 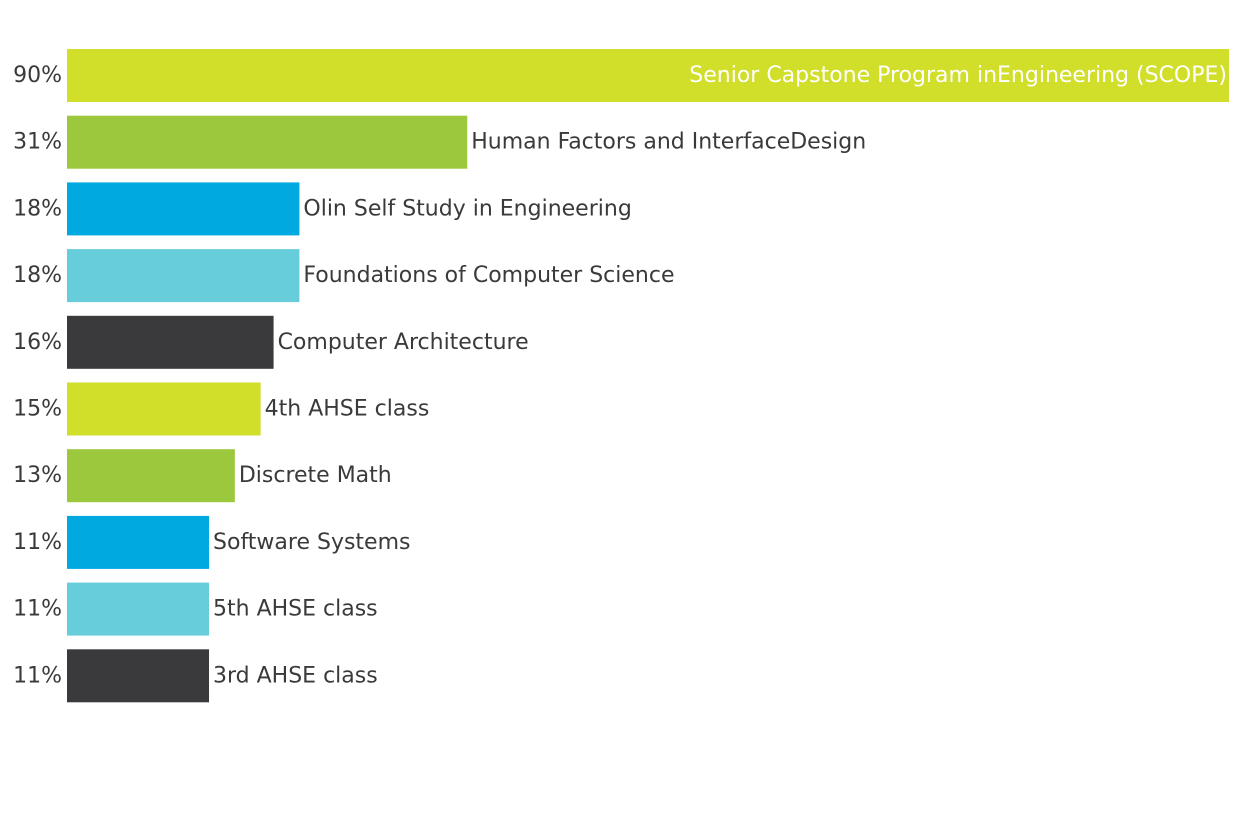 What do you see at coordinates (488, 275) in the screenshot?
I see `category-label-4: Foundations of Computer Science` at bounding box center [488, 275].